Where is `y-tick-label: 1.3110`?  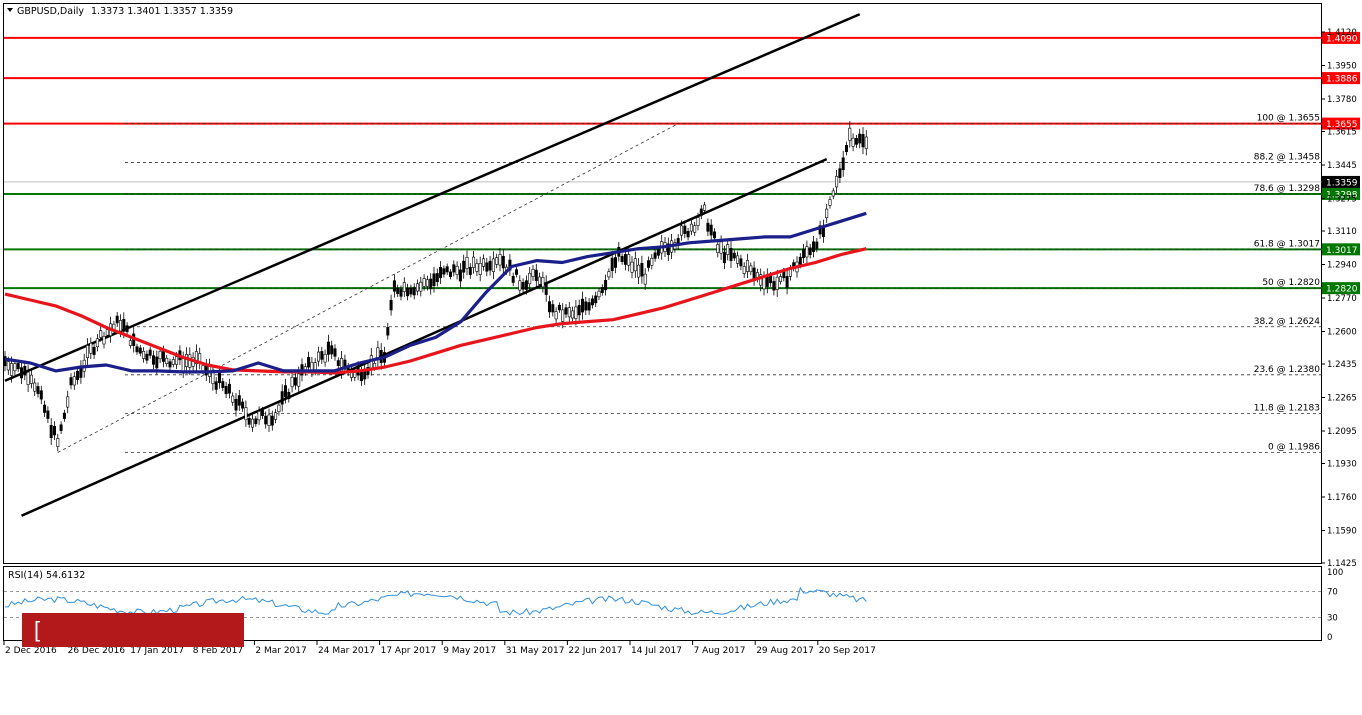
y-tick-label: 1.3110 is located at coordinates (1342, 232).